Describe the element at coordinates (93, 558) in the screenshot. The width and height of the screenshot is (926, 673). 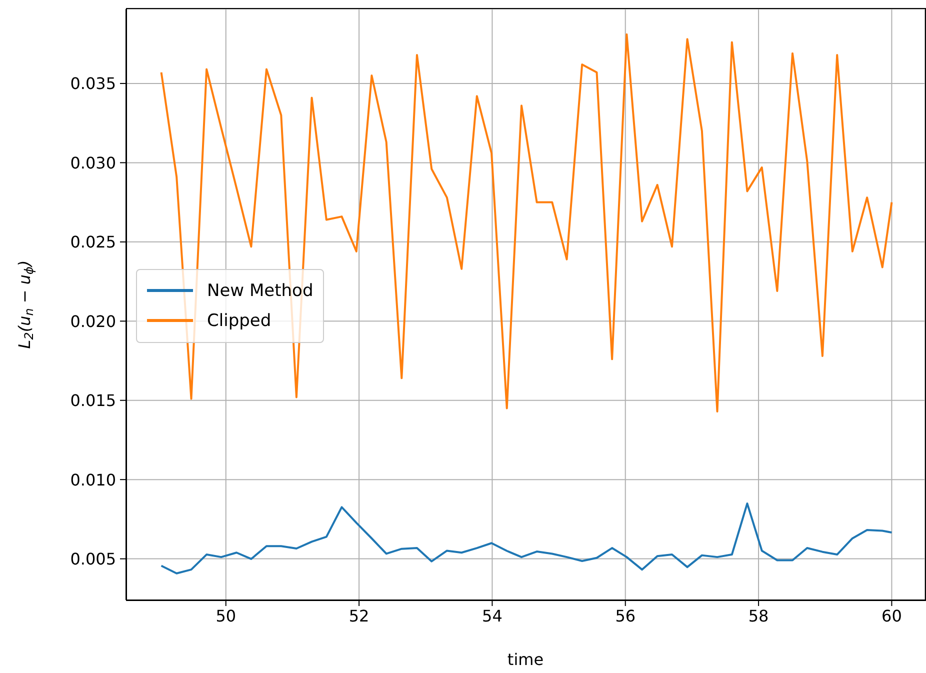
I see `y-tick-label: 0.005` at that location.